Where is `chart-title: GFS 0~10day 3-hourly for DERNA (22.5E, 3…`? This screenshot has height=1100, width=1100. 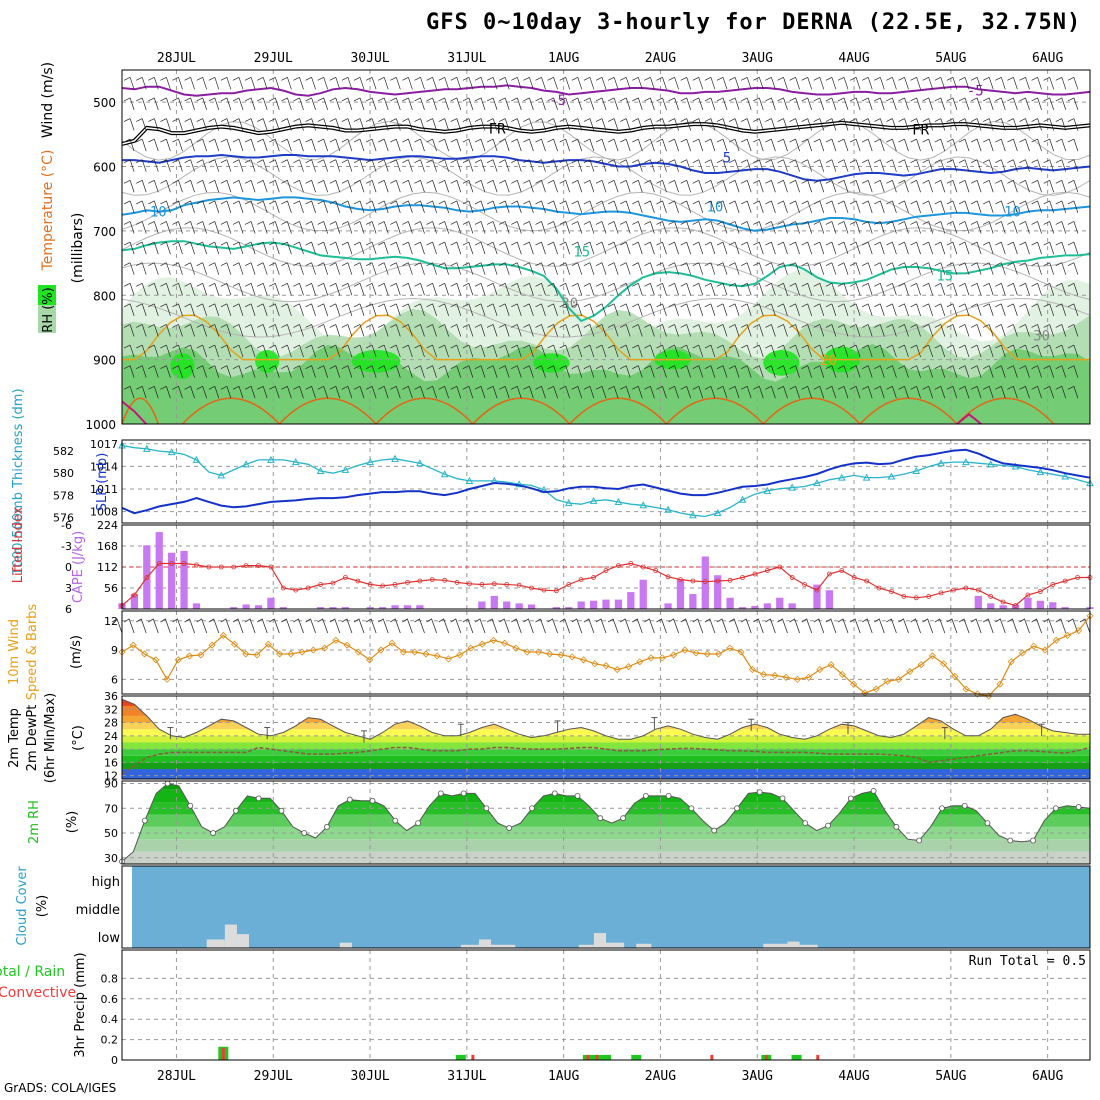
chart-title: GFS 0~10day 3-hourly for DERNA (22.5E, 3… is located at coordinates (754, 22).